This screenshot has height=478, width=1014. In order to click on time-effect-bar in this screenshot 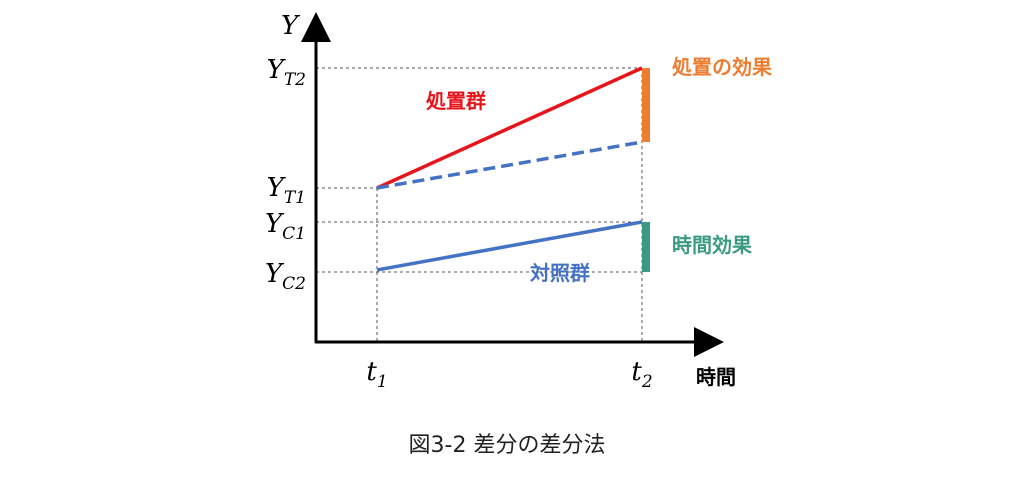, I will do `click(646, 247)`.